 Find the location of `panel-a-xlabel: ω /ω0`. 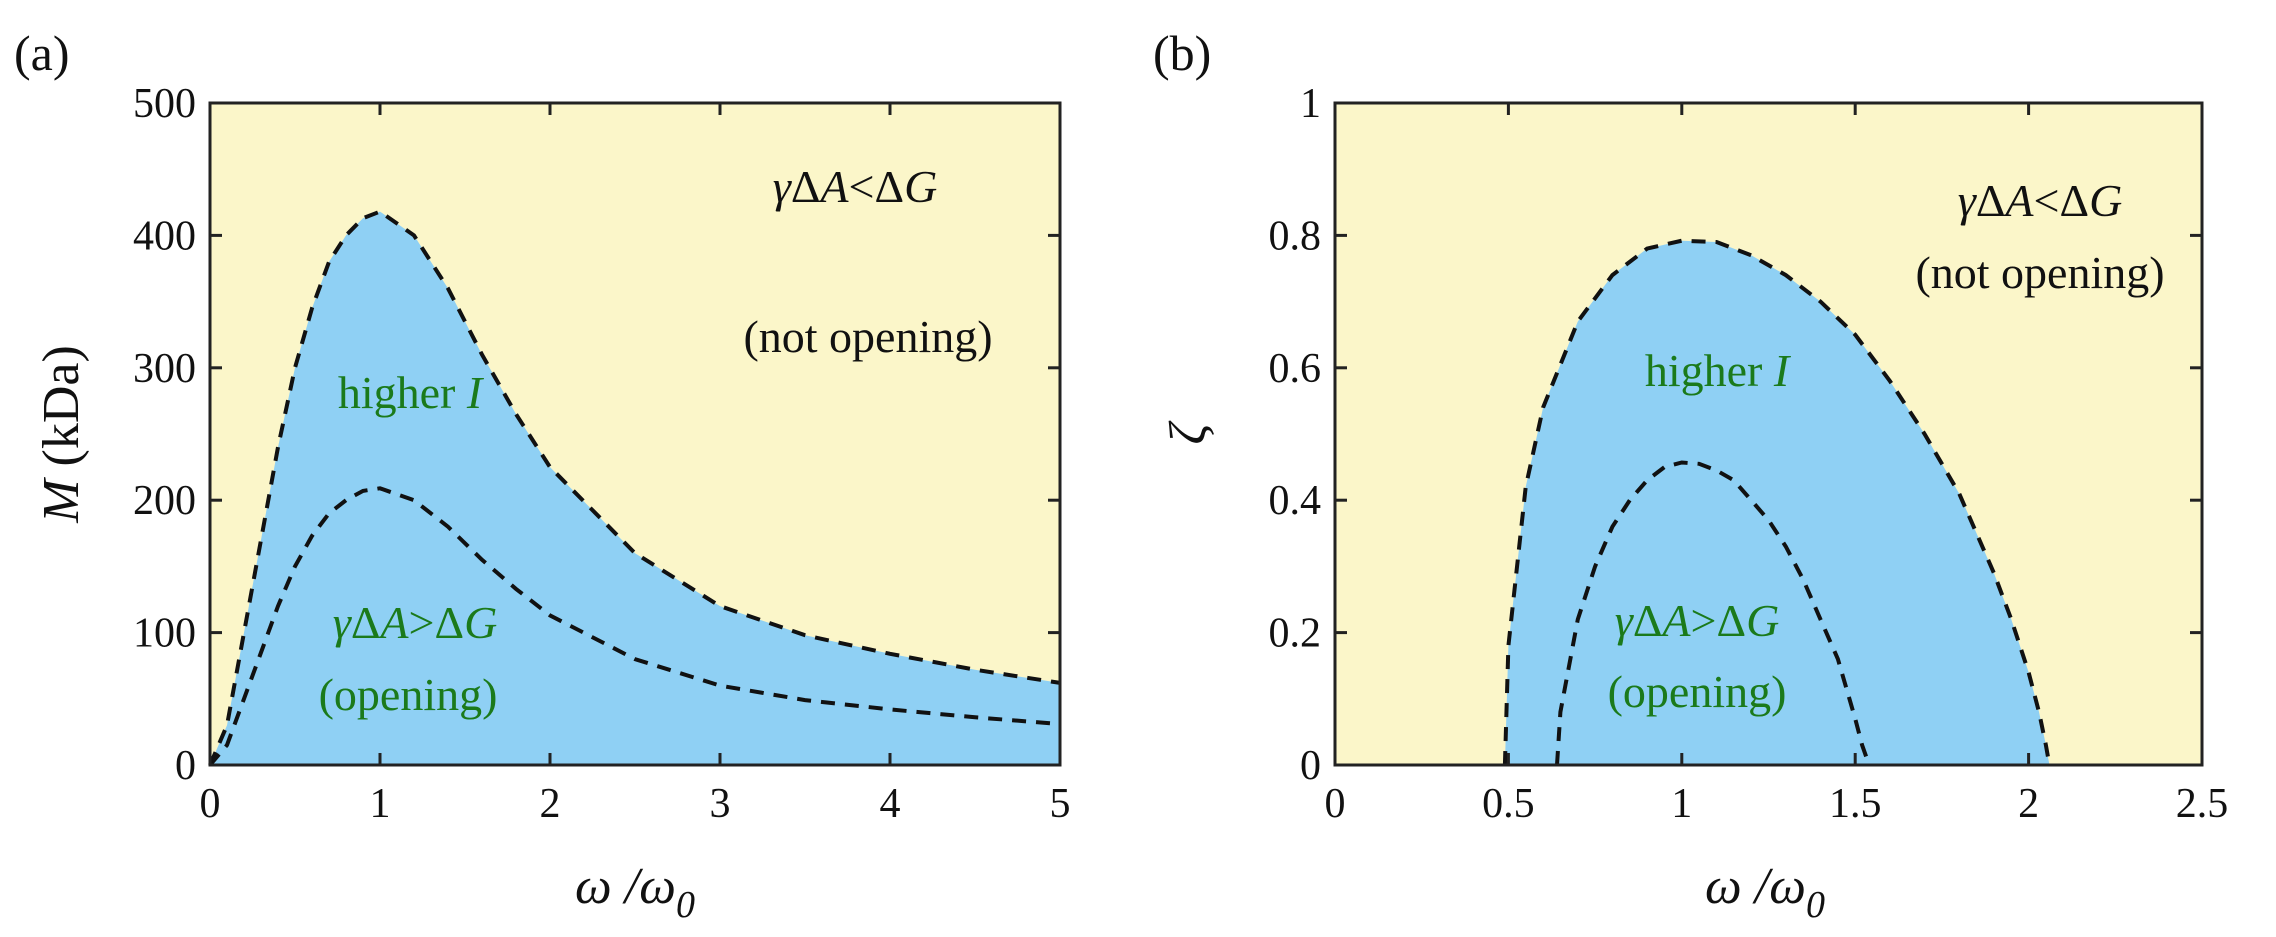

panel-a-xlabel: ω /ω0 is located at coordinates (635, 892).